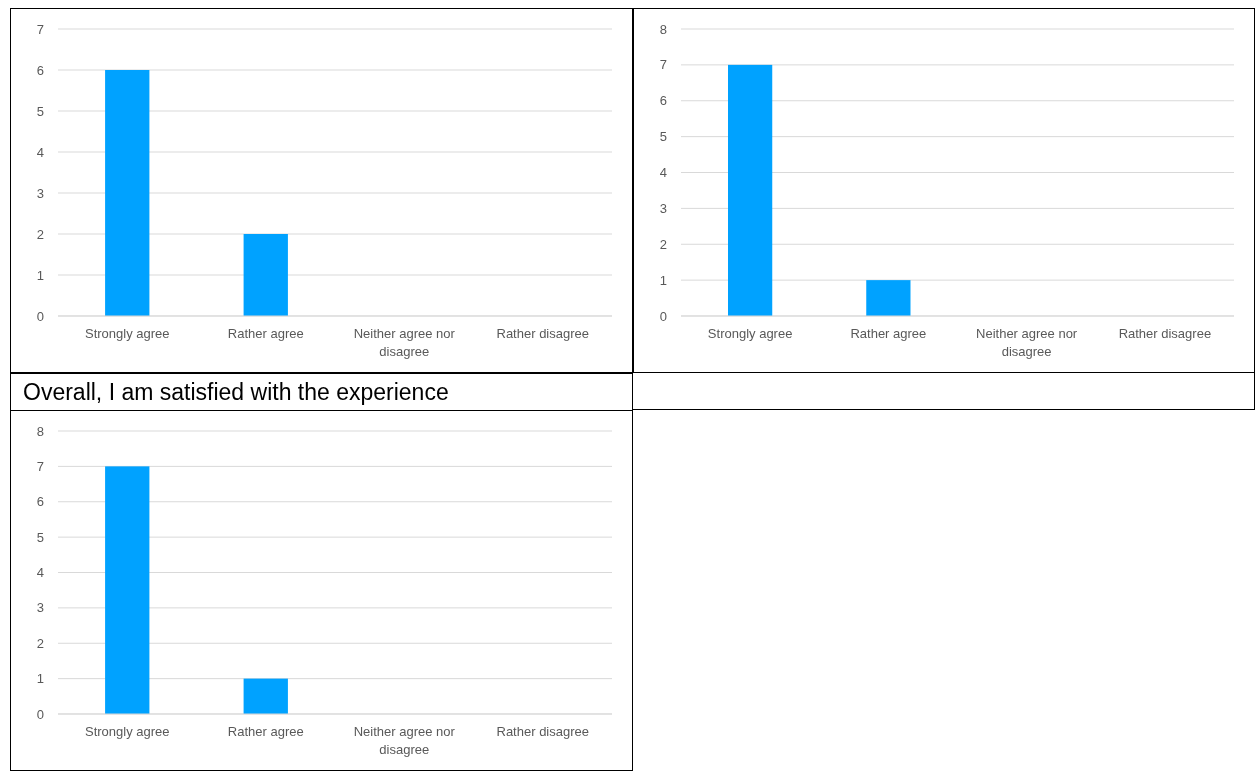  I want to click on chart-title: Overall, I am satisfied with the experience, so click(321, 392).